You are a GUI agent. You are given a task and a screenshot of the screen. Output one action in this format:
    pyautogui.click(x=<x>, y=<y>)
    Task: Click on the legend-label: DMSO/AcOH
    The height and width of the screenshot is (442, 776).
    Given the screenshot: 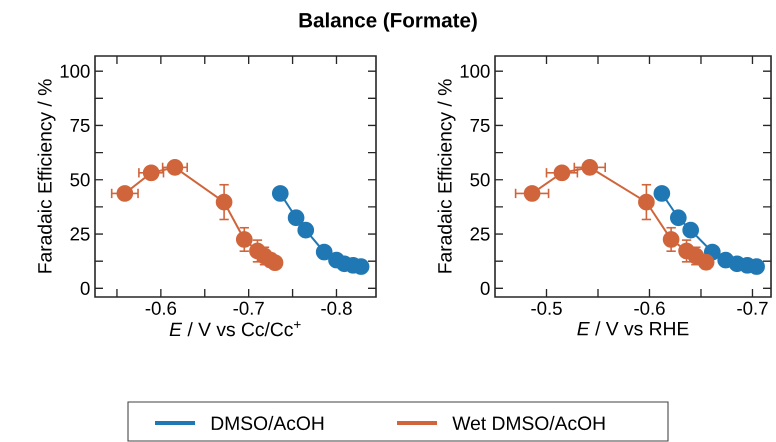 What is the action you would take?
    pyautogui.click(x=268, y=423)
    